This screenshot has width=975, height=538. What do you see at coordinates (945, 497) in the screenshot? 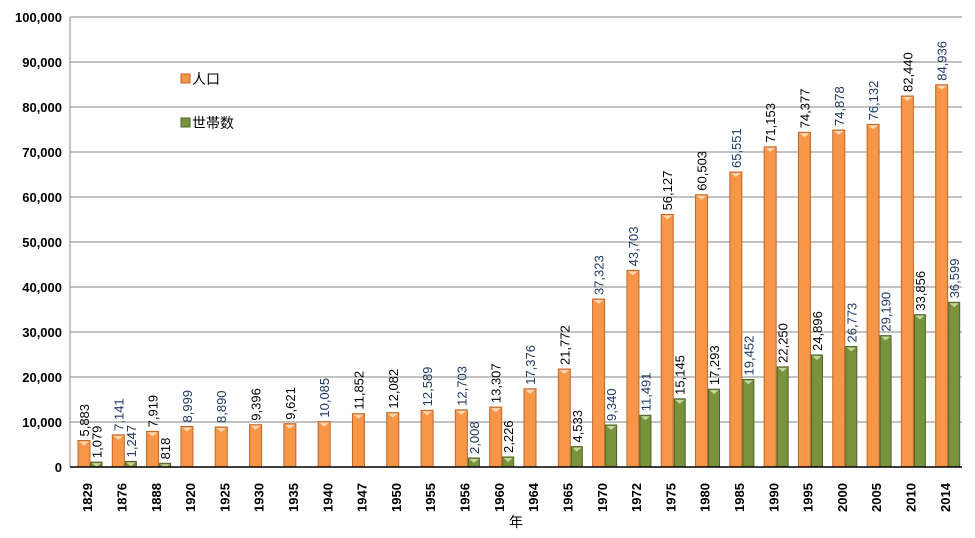
I see `x-tick-label: 2014` at bounding box center [945, 497].